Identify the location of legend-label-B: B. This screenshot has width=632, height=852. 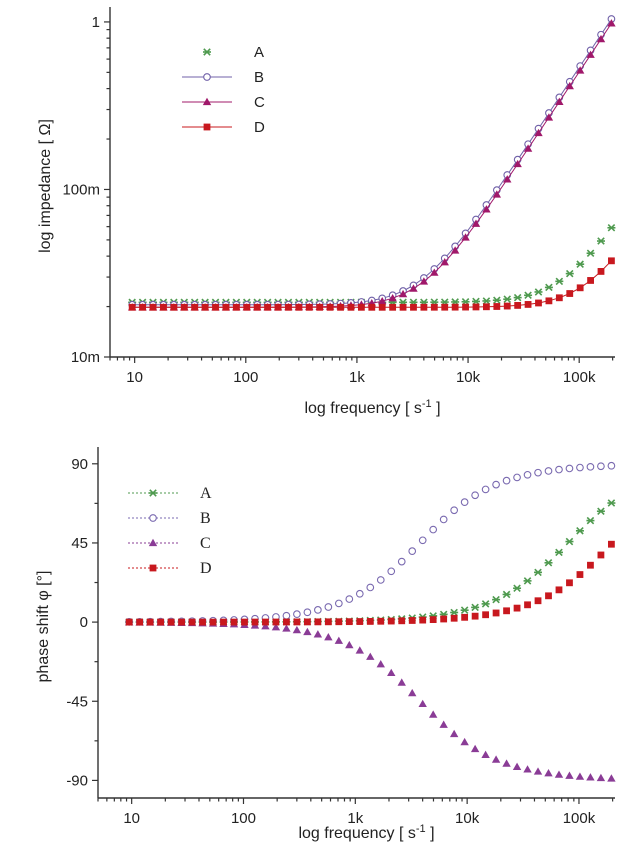
(259, 77).